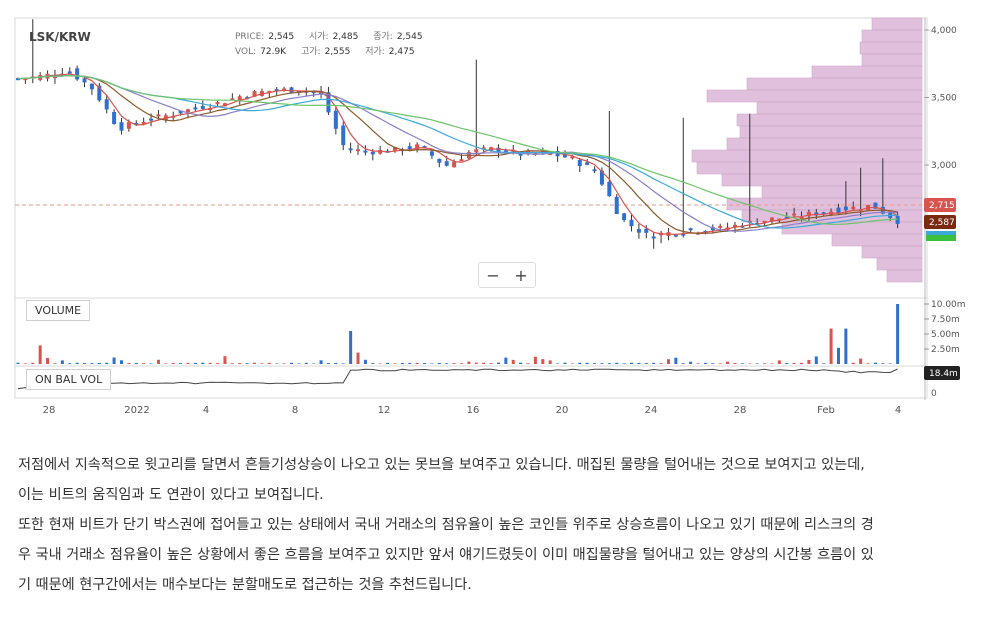  What do you see at coordinates (521, 275) in the screenshot?
I see `zoom-in-button: +` at bounding box center [521, 275].